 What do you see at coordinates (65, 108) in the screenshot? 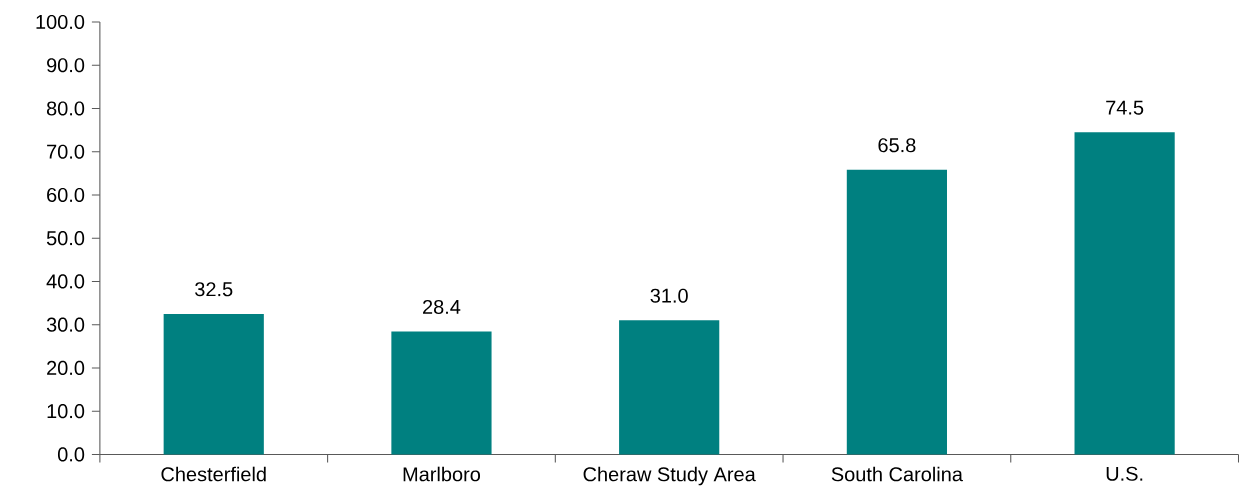
I see `y-tick-label: 80.0` at bounding box center [65, 108].